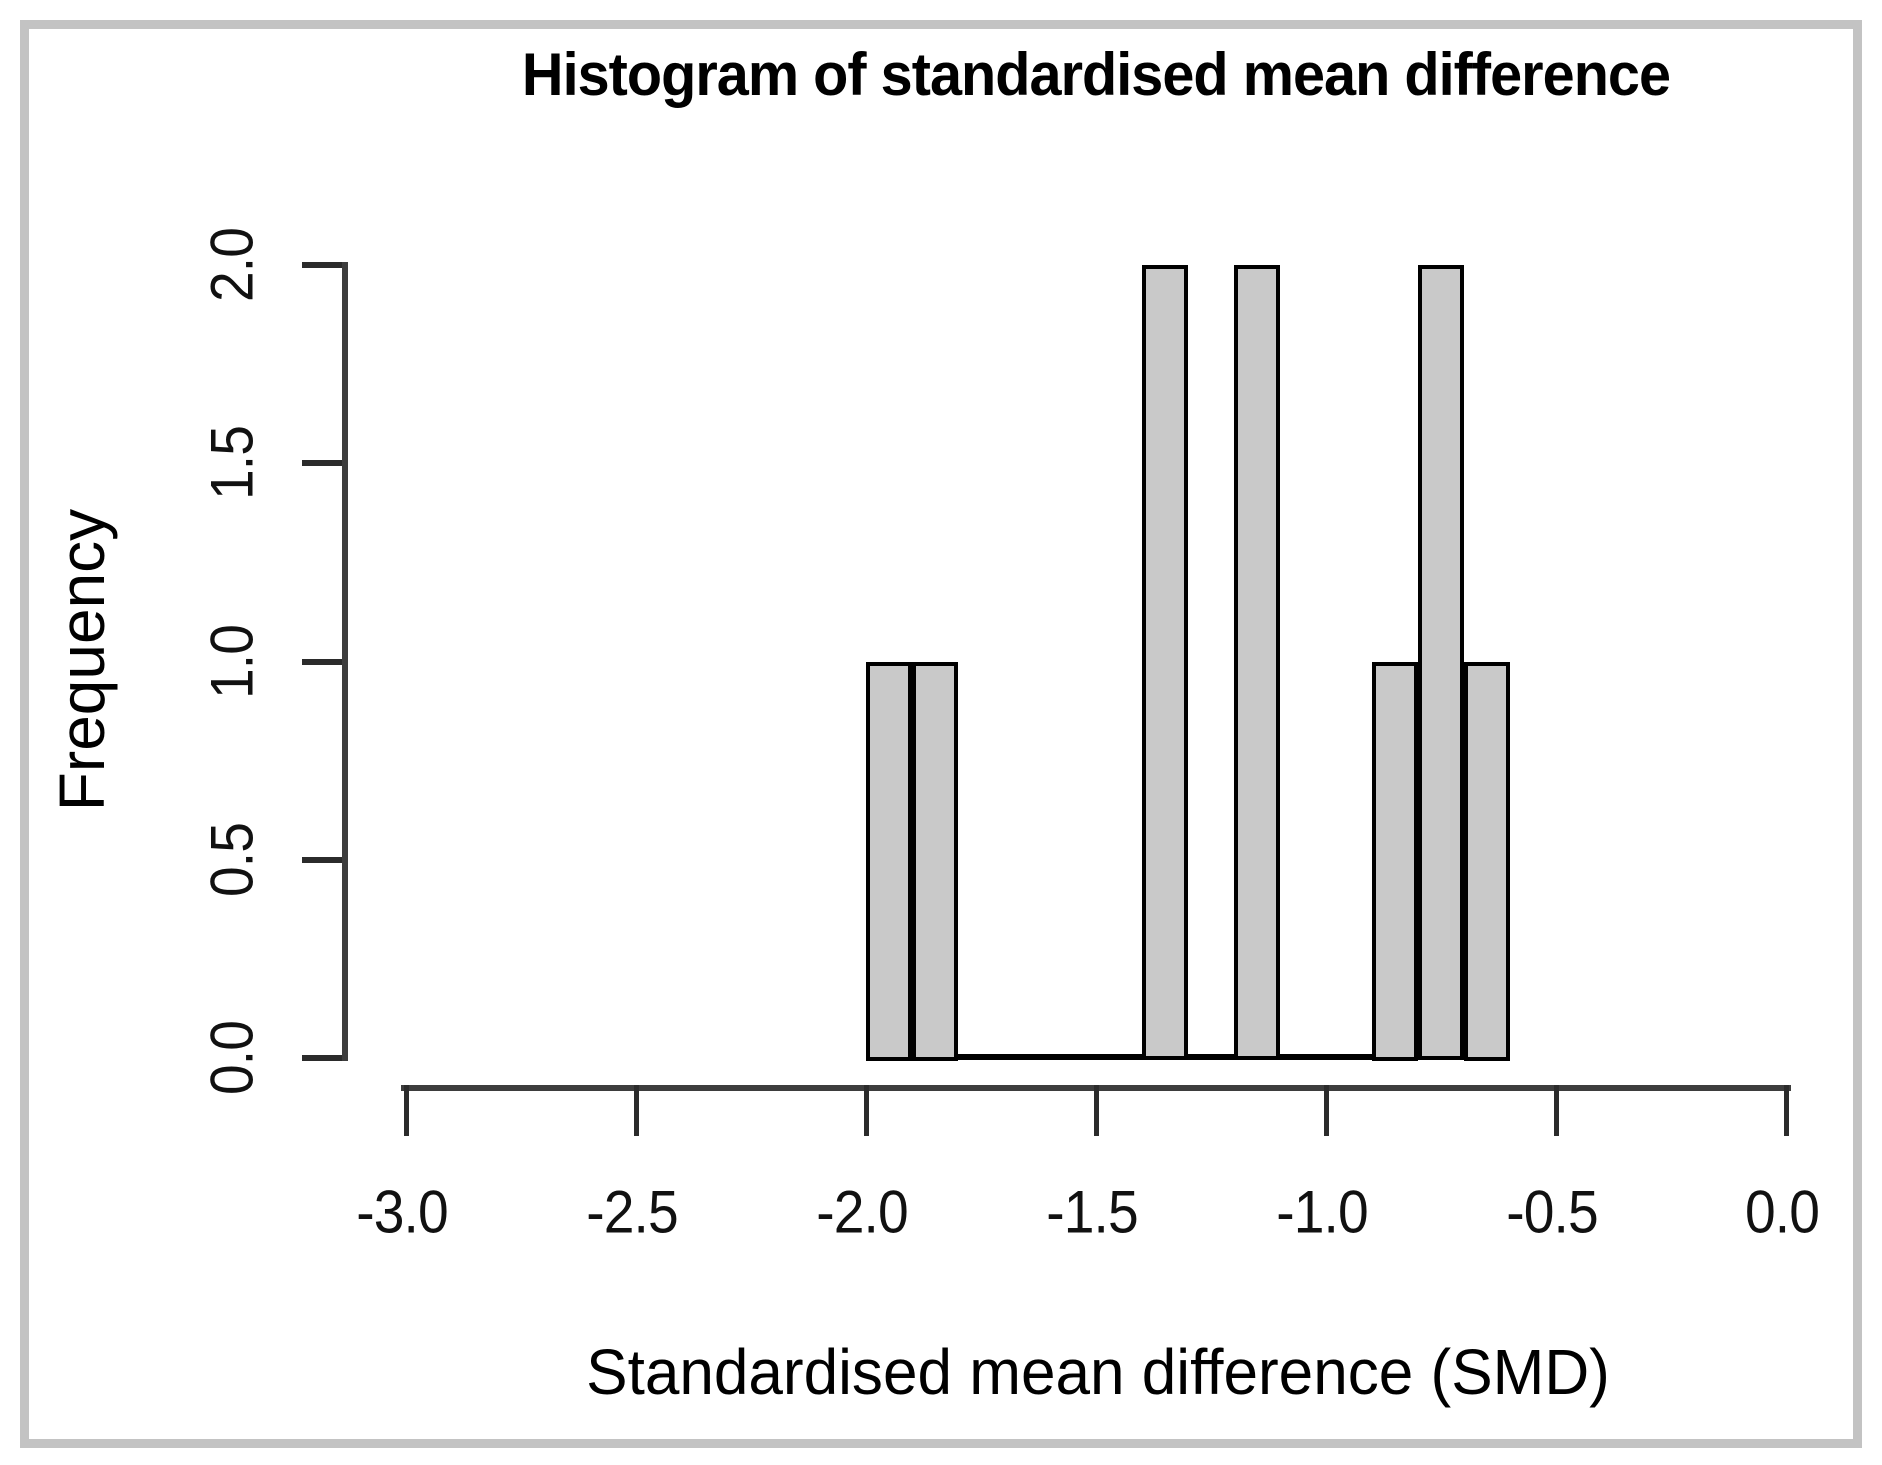 The image size is (1882, 1465). I want to click on x-axis-tick-label: -1.0, so click(1322, 1212).